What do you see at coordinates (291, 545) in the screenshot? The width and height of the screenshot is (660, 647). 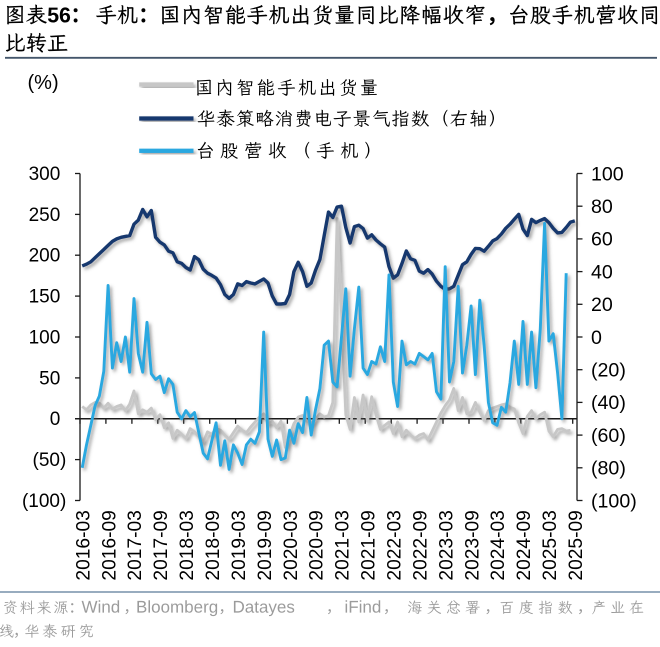 I see `svg-text: 2020-03` at bounding box center [291, 545].